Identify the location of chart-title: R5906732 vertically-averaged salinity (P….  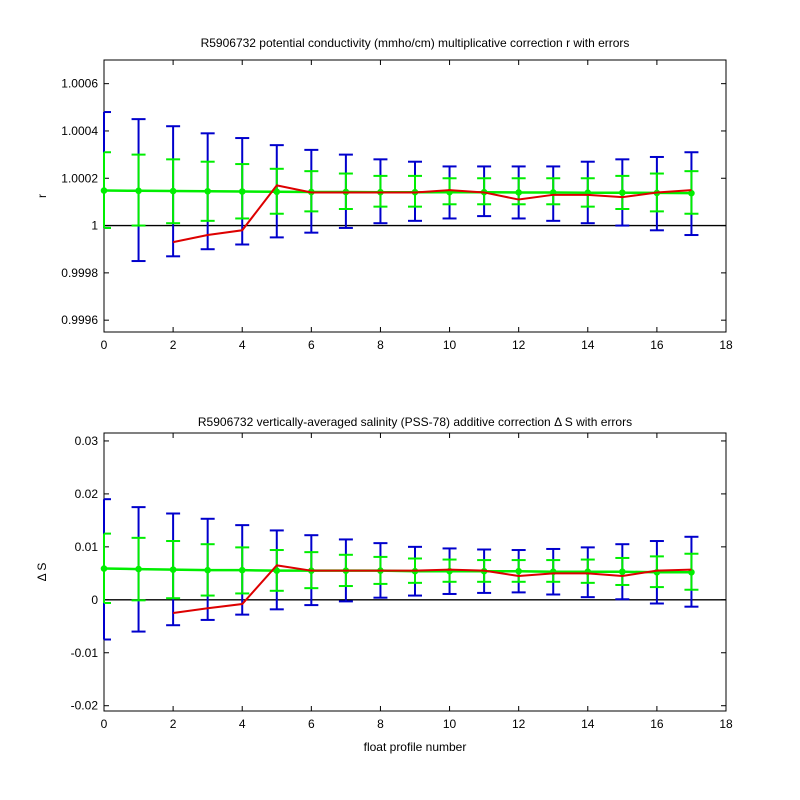
(415, 422).